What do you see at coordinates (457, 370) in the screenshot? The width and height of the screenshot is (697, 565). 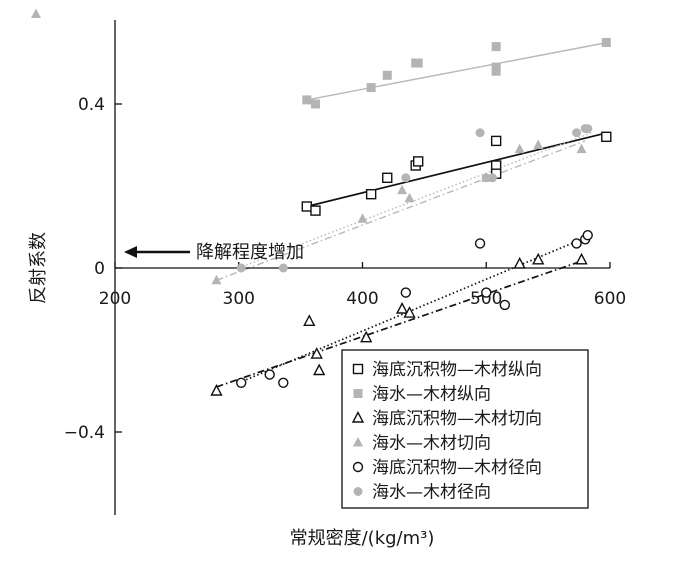 I see `legend-label: 海底沉积物—木材纵向` at bounding box center [457, 370].